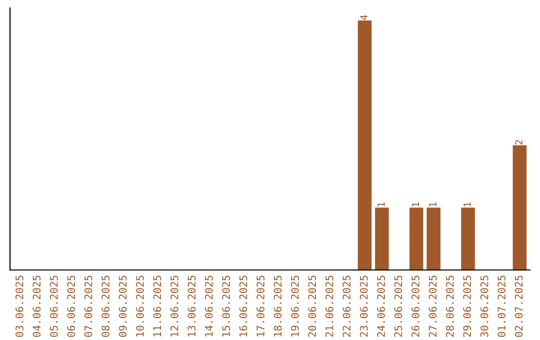 The height and width of the screenshot is (340, 540). Describe the element at coordinates (518, 142) in the screenshot. I see `data-label: 2` at that location.